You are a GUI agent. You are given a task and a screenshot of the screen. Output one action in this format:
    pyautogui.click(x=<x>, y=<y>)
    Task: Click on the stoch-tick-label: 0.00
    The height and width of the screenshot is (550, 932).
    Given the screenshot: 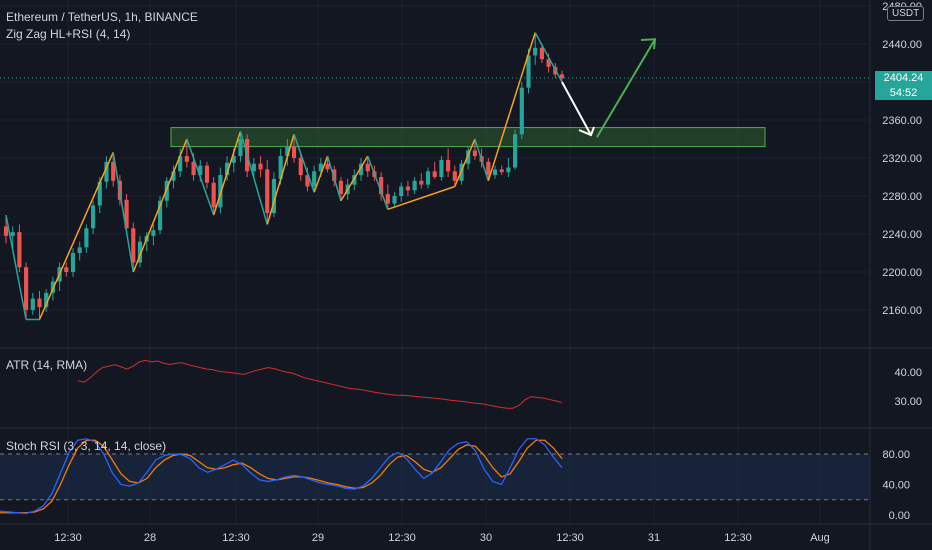 What is the action you would take?
    pyautogui.click(x=899, y=516)
    